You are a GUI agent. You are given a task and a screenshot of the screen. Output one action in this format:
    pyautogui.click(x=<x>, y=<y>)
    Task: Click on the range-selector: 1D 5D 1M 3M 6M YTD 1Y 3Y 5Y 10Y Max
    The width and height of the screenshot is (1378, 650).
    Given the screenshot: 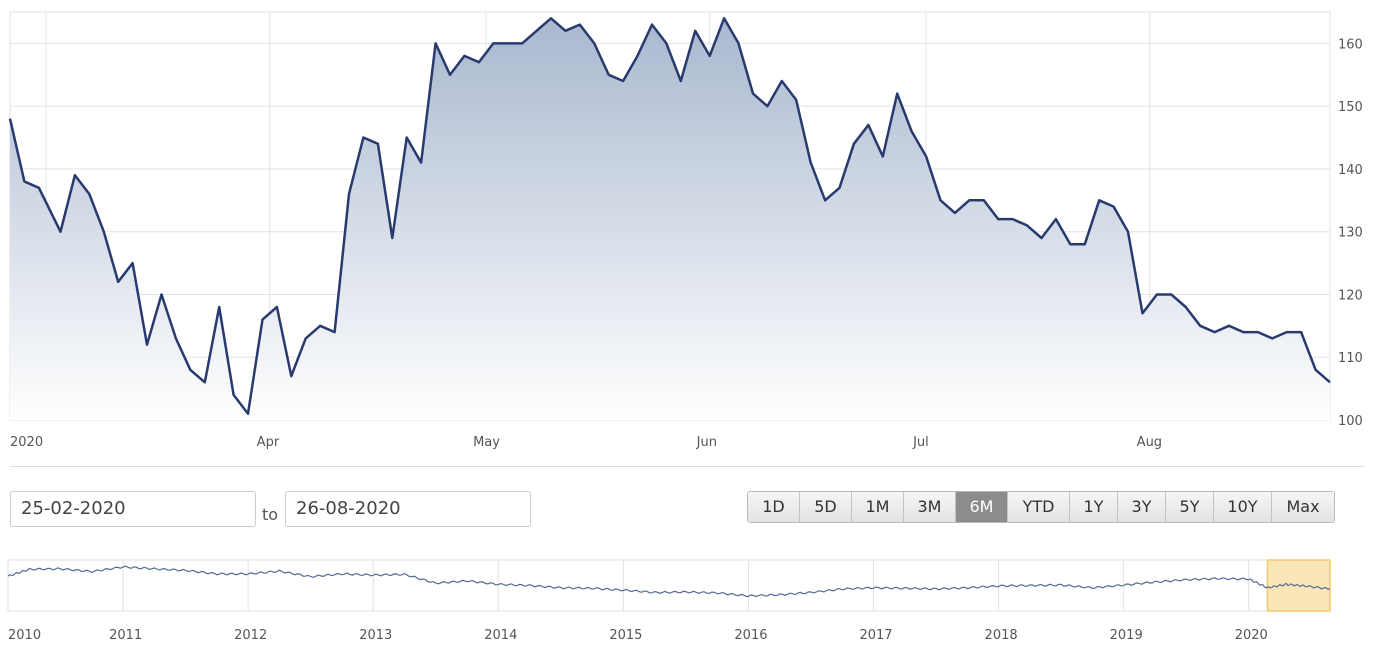 What is the action you would take?
    pyautogui.click(x=1041, y=507)
    